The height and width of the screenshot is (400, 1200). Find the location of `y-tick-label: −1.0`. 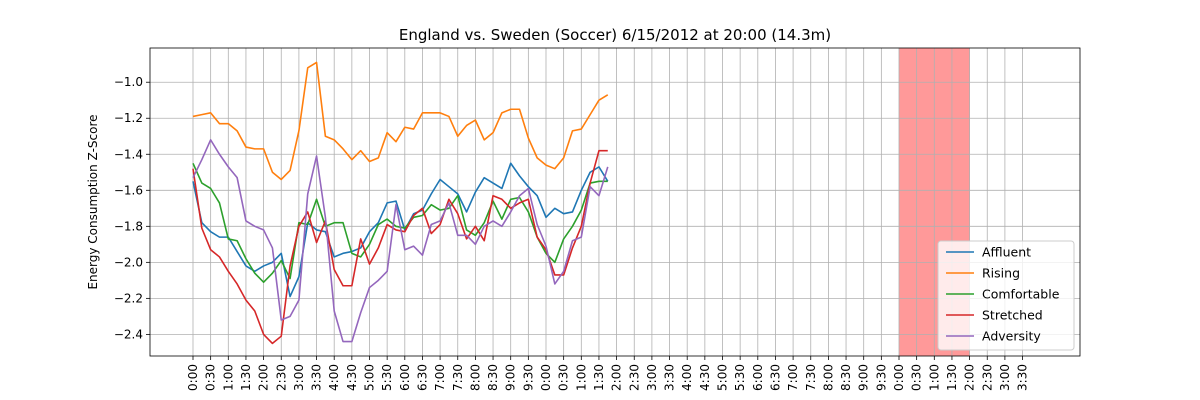

y-tick-label: −1.0 is located at coordinates (128, 82).